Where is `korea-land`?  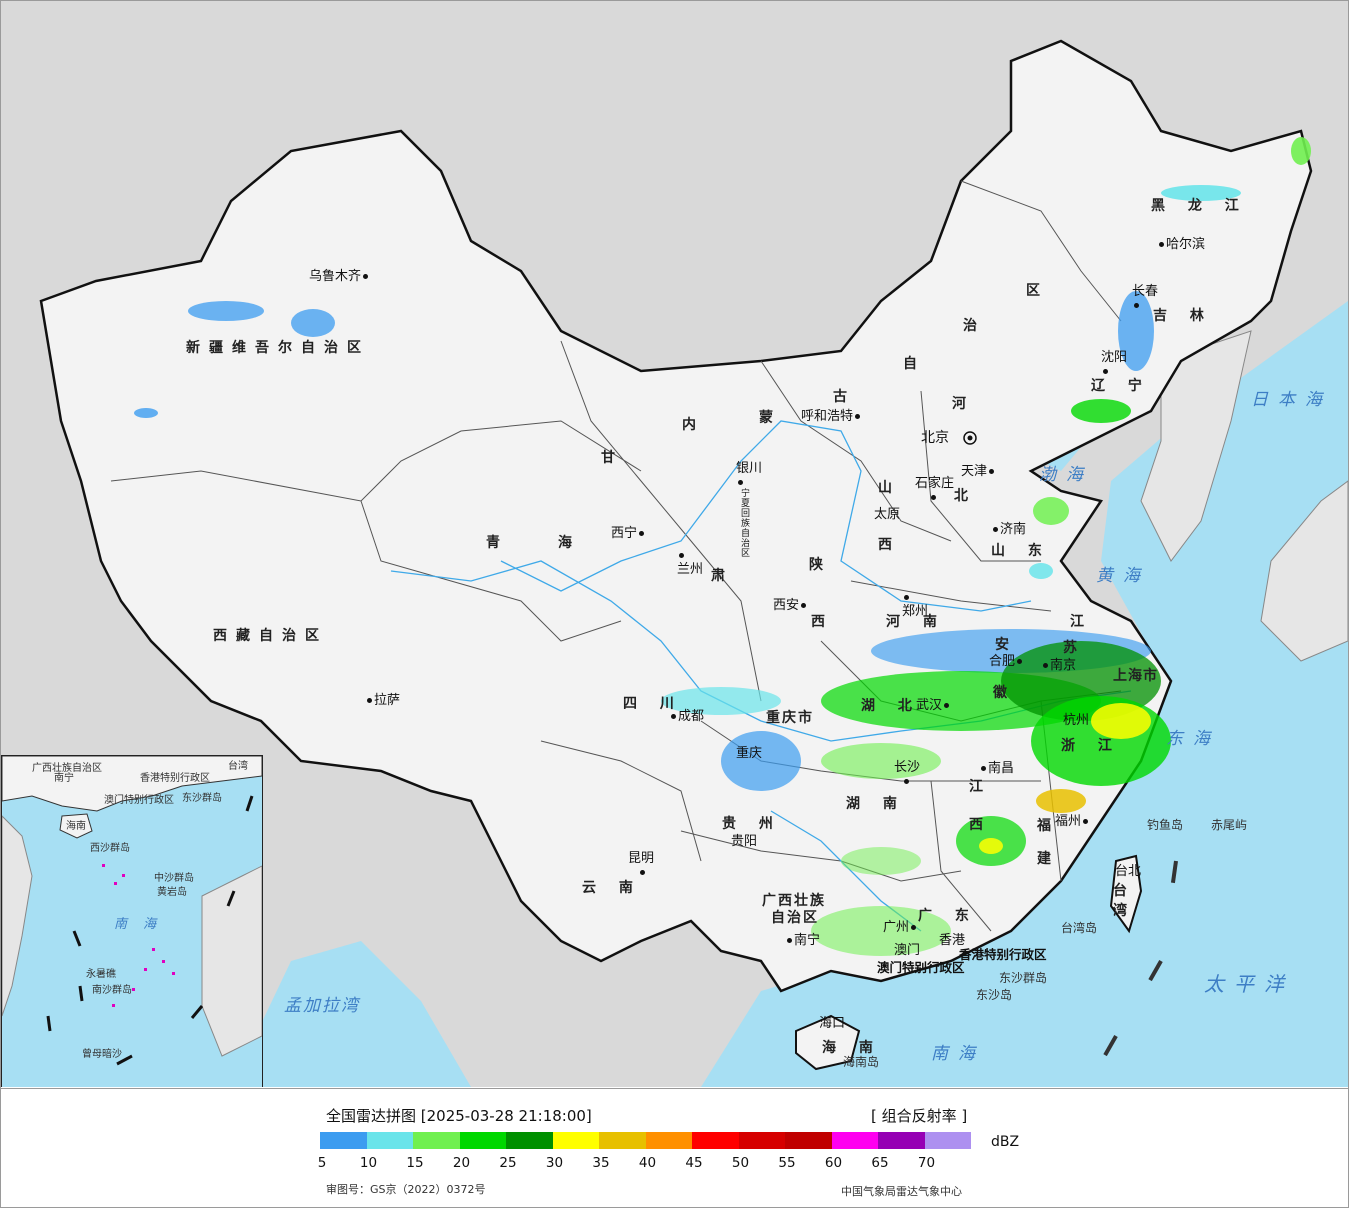 korea-land is located at coordinates (1196, 446).